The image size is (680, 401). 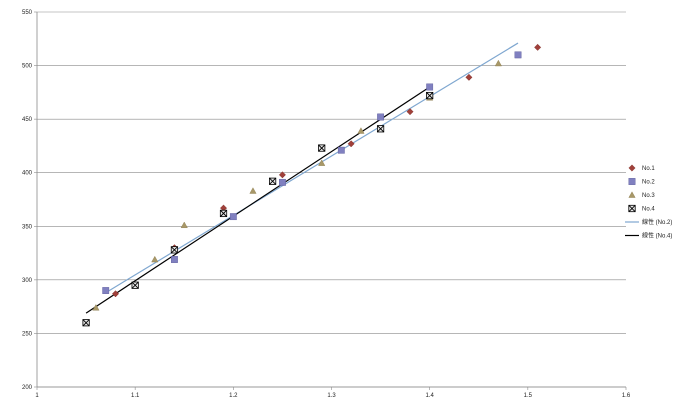 I want to click on legend-label: No.2, so click(x=648, y=183).